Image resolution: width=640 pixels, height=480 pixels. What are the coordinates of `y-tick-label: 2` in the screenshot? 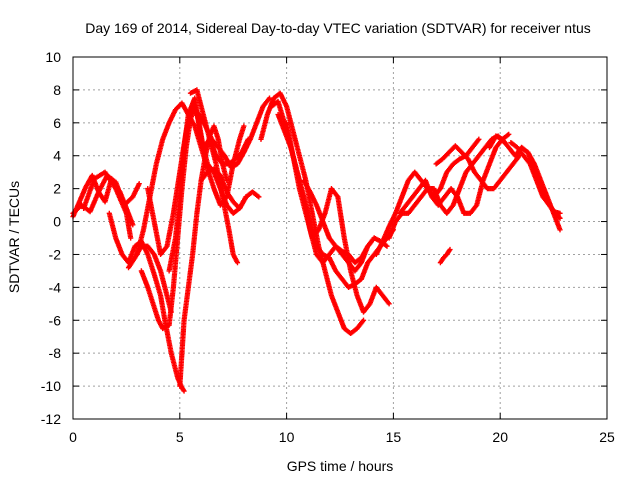 It's located at (57, 189).